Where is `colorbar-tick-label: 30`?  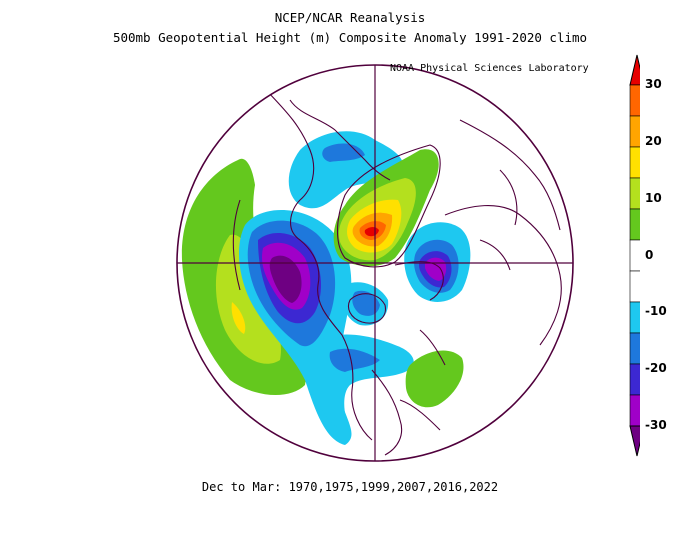
colorbar-tick-label: 30 is located at coordinates (653, 84).